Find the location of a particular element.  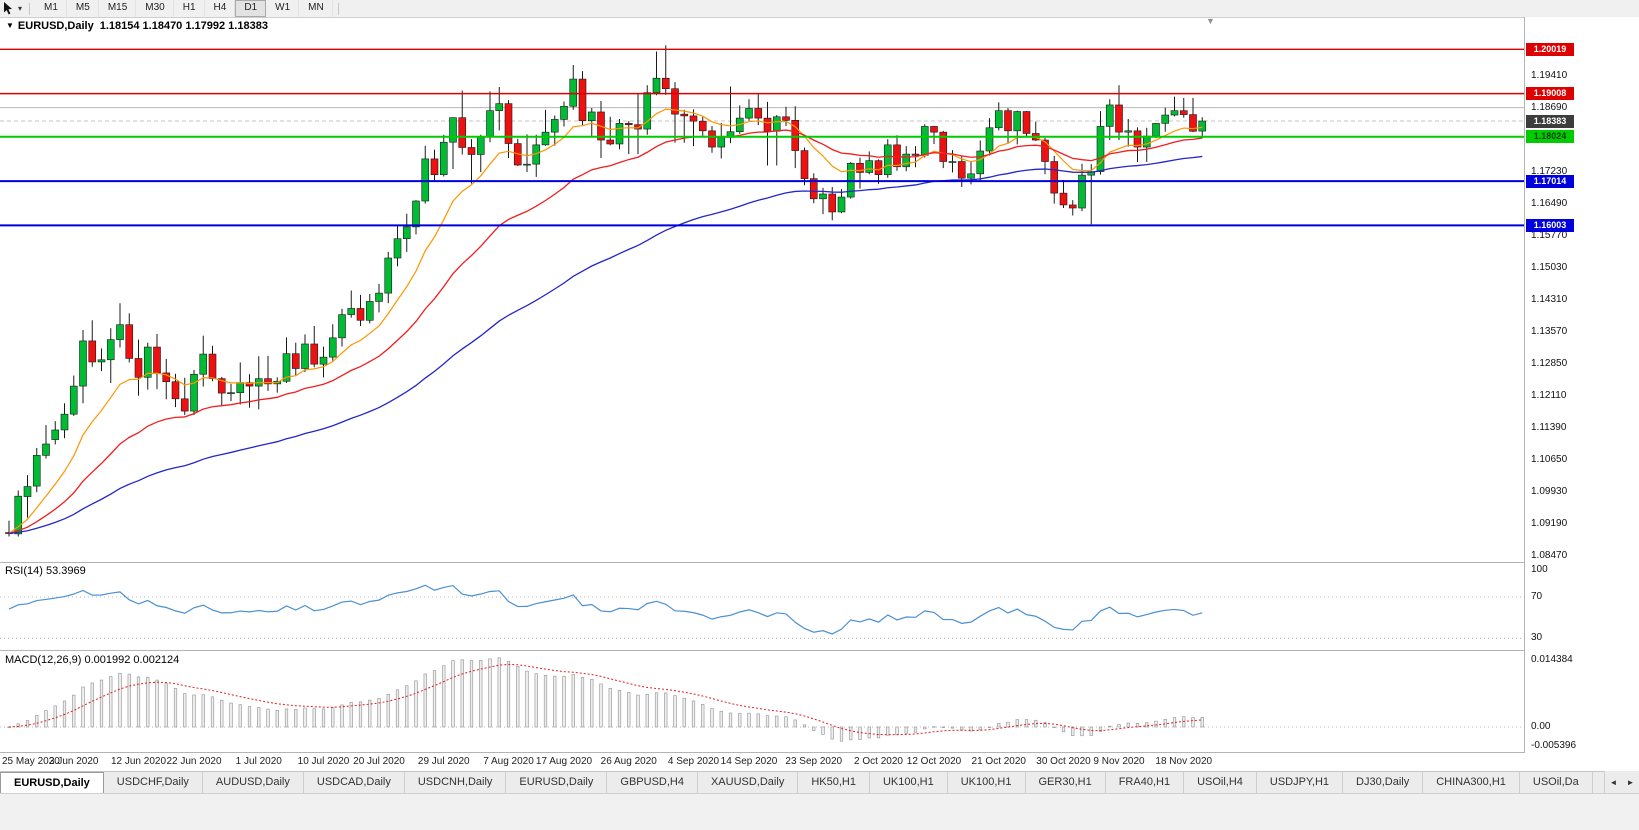

price-axis-label: 1.17230 is located at coordinates (1549, 171).